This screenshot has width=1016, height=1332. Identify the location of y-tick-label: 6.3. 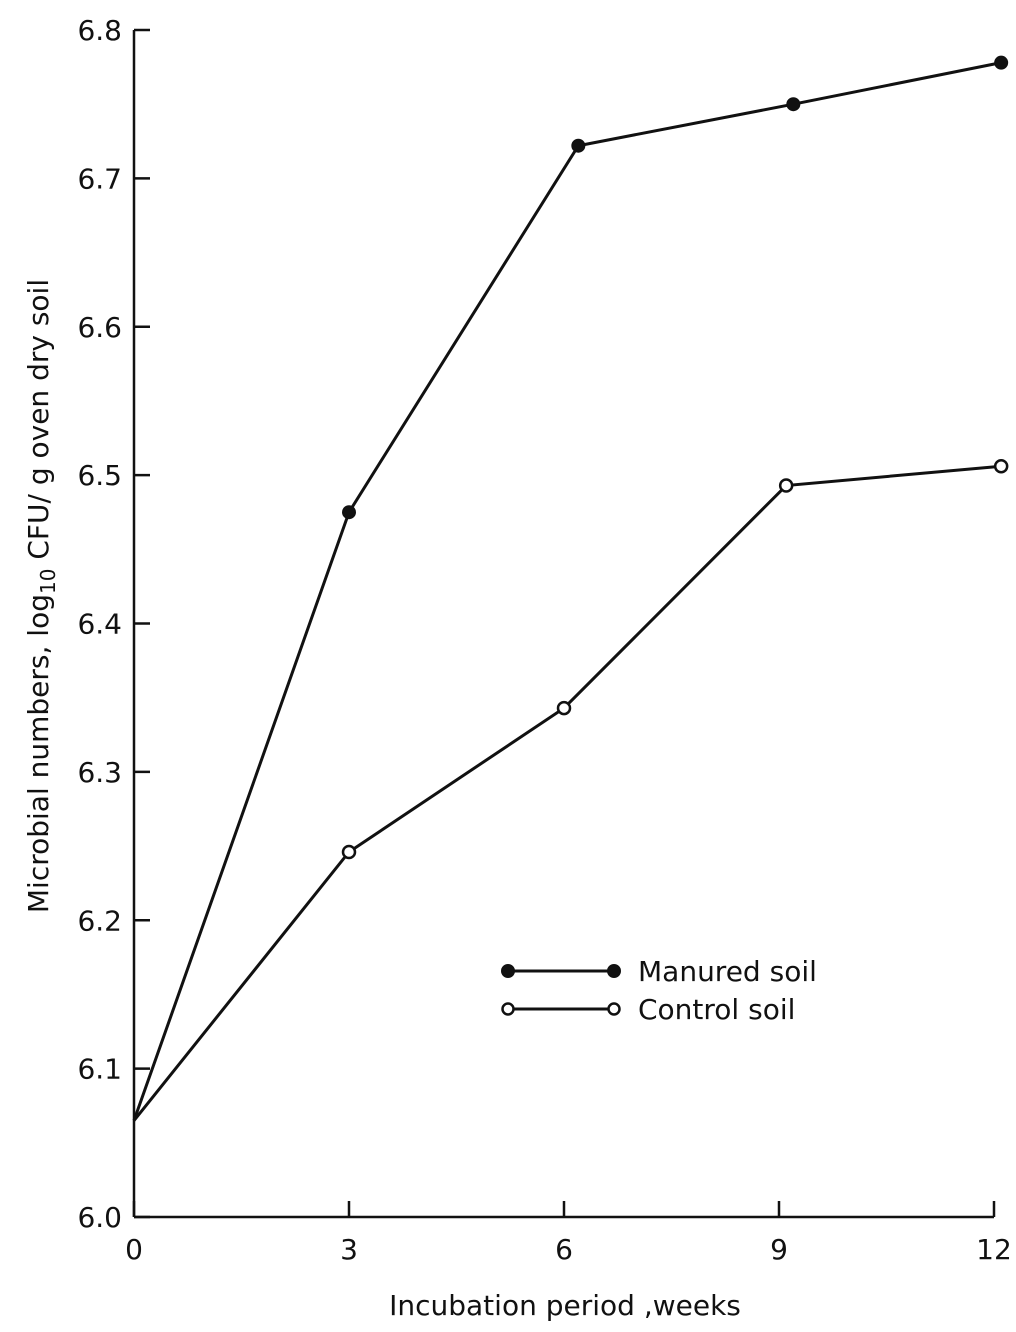
(99, 772).